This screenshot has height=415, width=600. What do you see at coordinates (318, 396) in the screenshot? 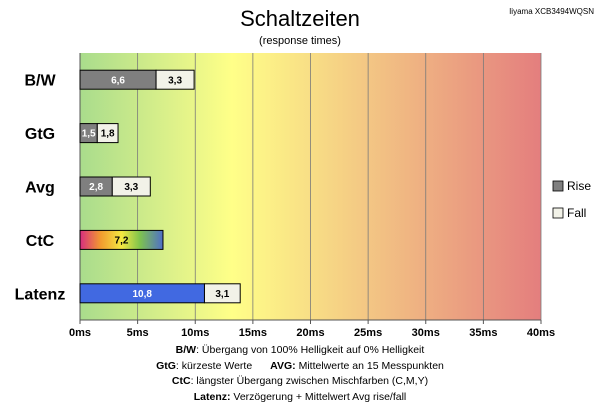
I see `note-latenz-text: Verzögerung + Mittelwert Avg rise/fall` at bounding box center [318, 396].